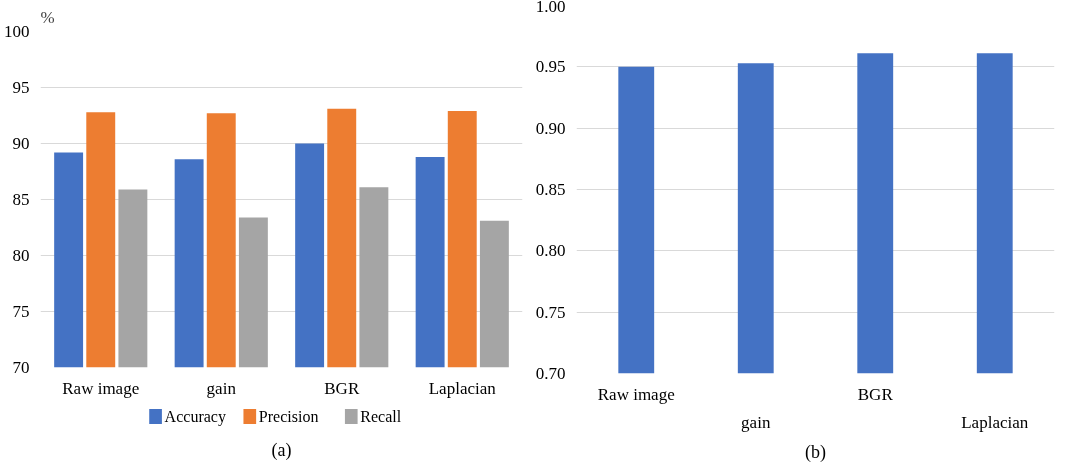 This screenshot has height=472, width=1068. I want to click on y-tick-label: 100, so click(17, 31).